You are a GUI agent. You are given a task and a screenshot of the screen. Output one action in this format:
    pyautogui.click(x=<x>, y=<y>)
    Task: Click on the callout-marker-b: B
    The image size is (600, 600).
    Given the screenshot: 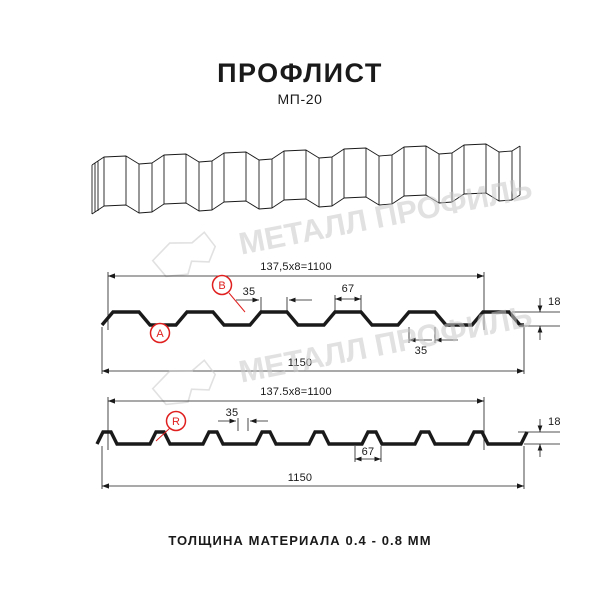 What is the action you would take?
    pyautogui.click(x=228, y=293)
    